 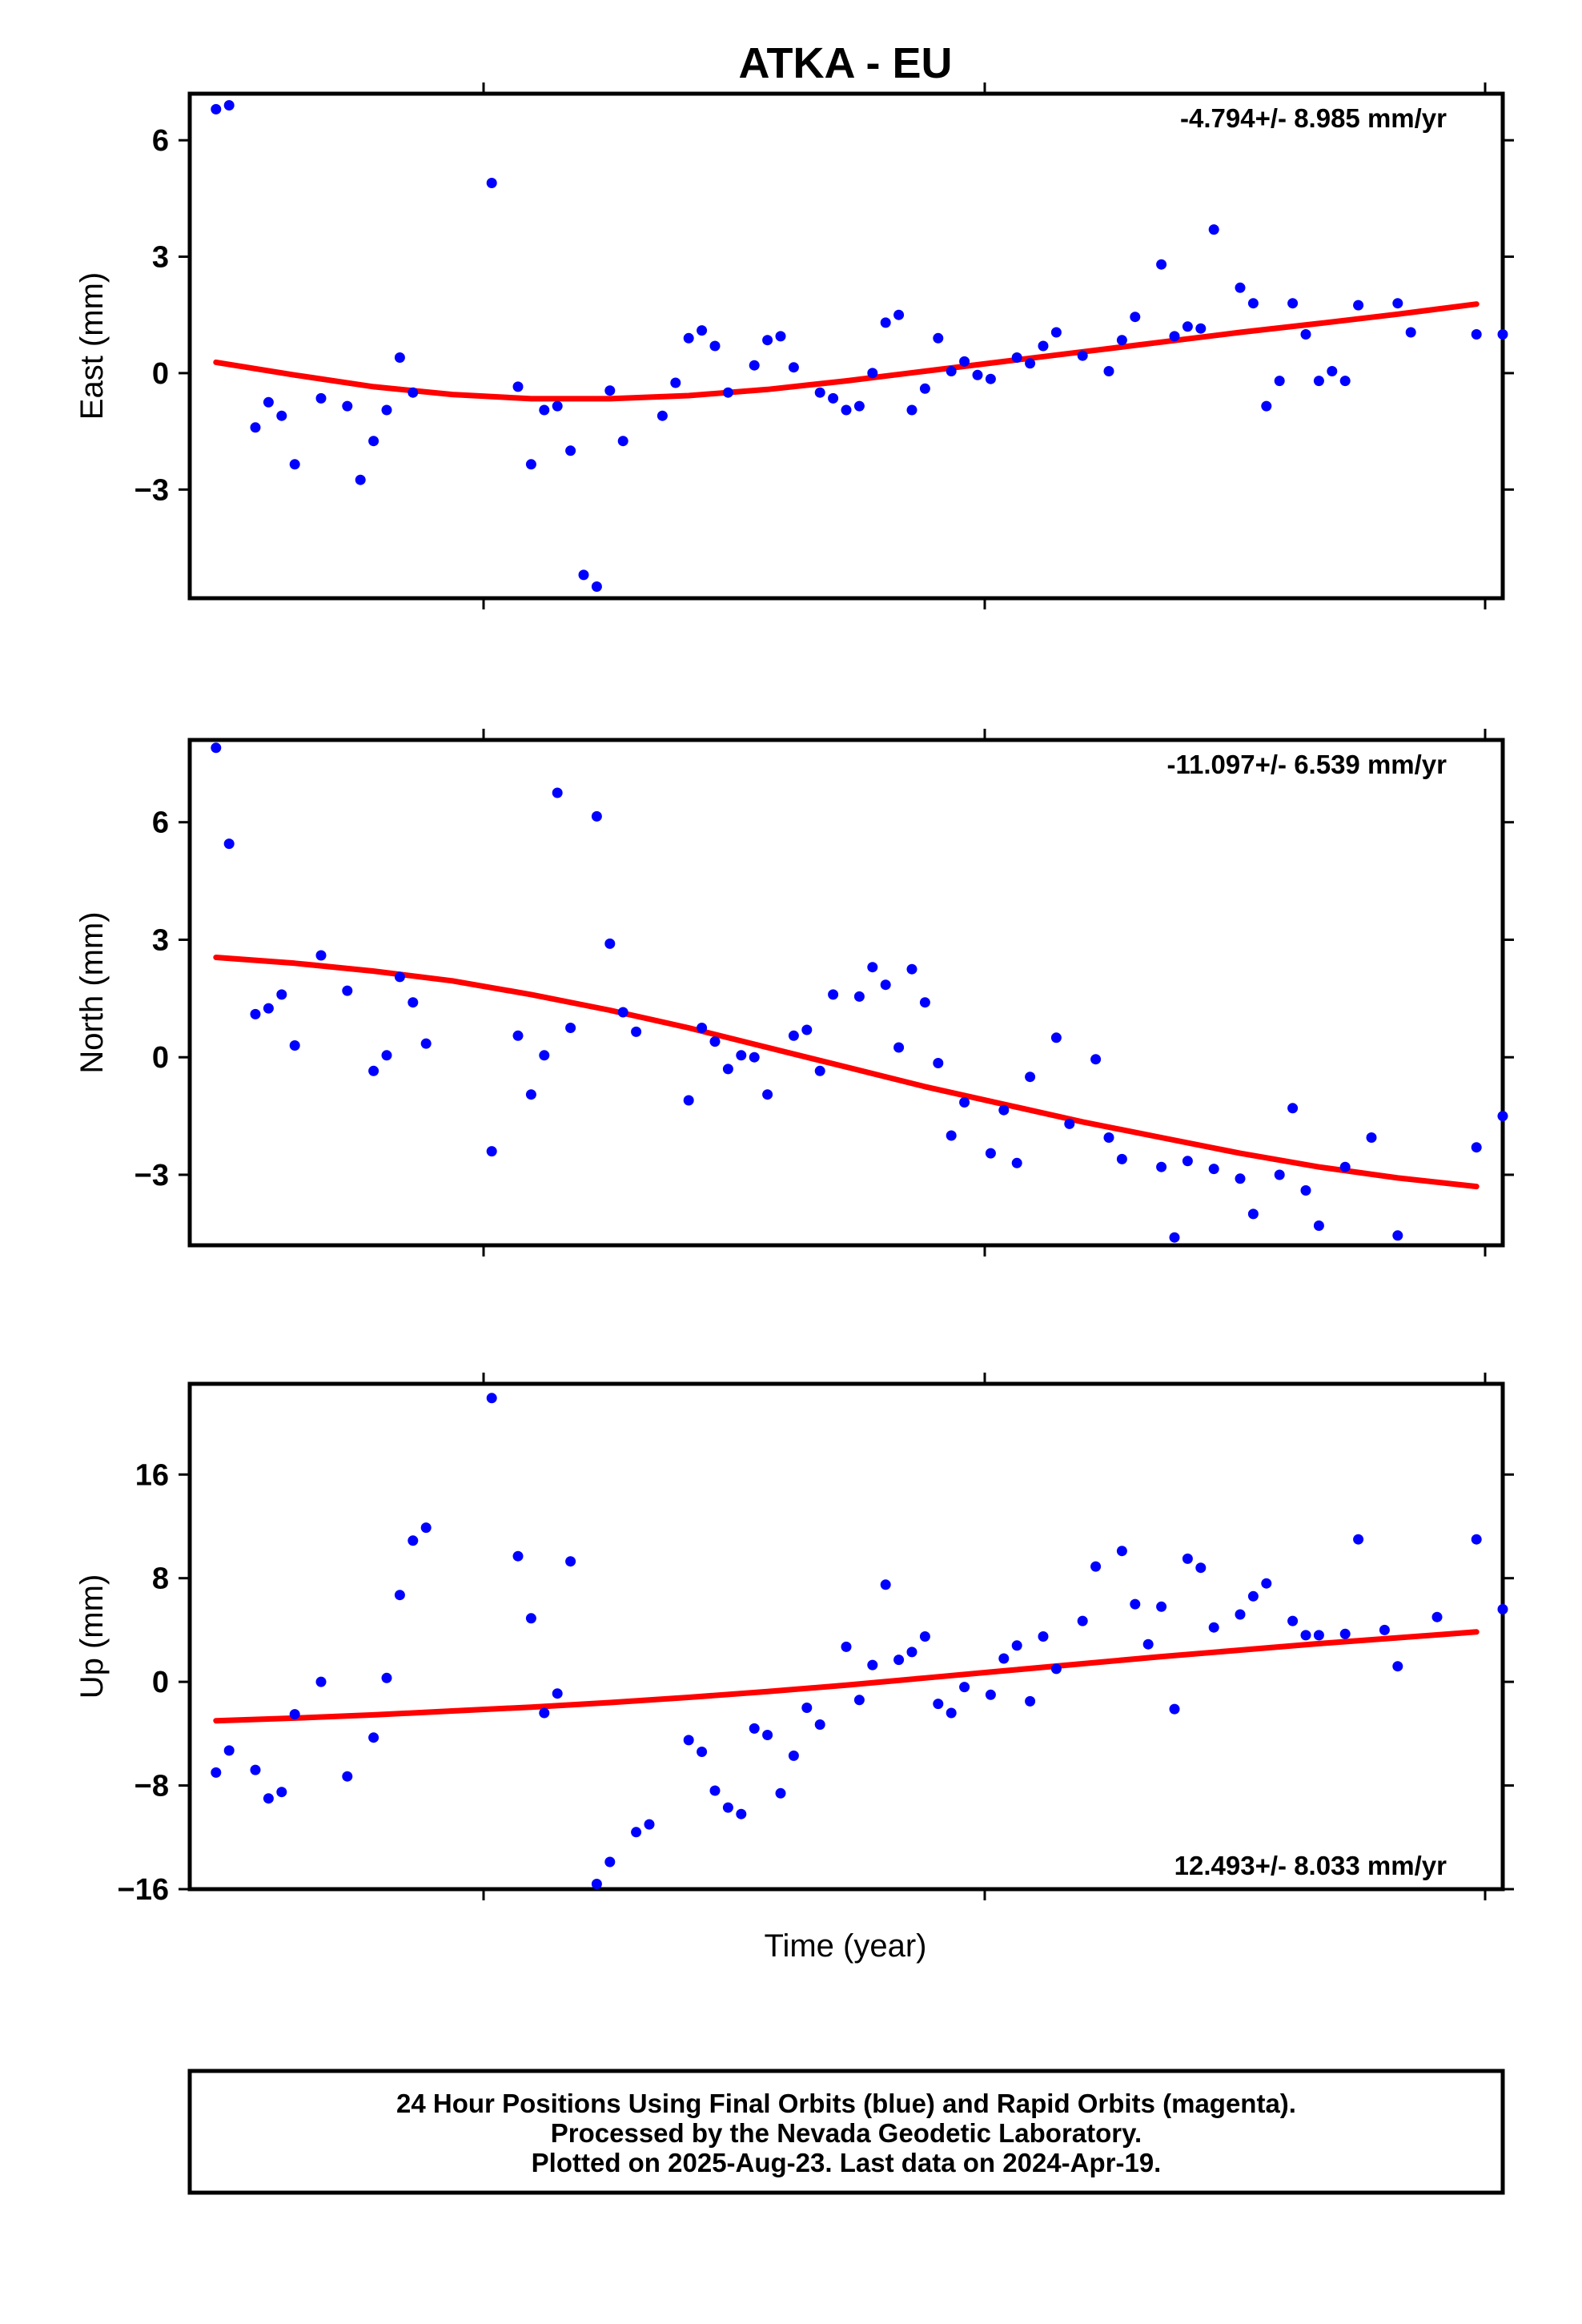 I want to click on fit-curve, so click(x=847, y=1072).